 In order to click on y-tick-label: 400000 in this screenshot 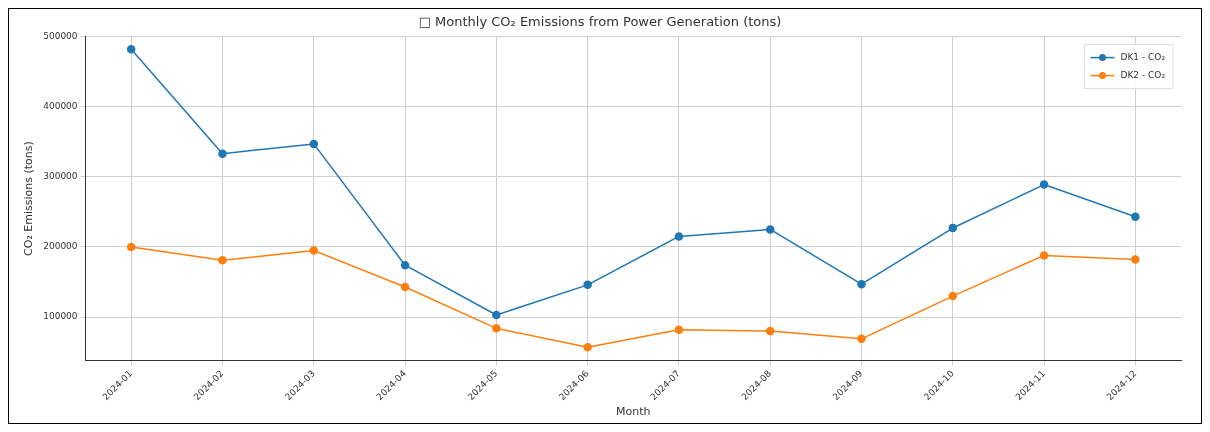, I will do `click(60, 106)`.